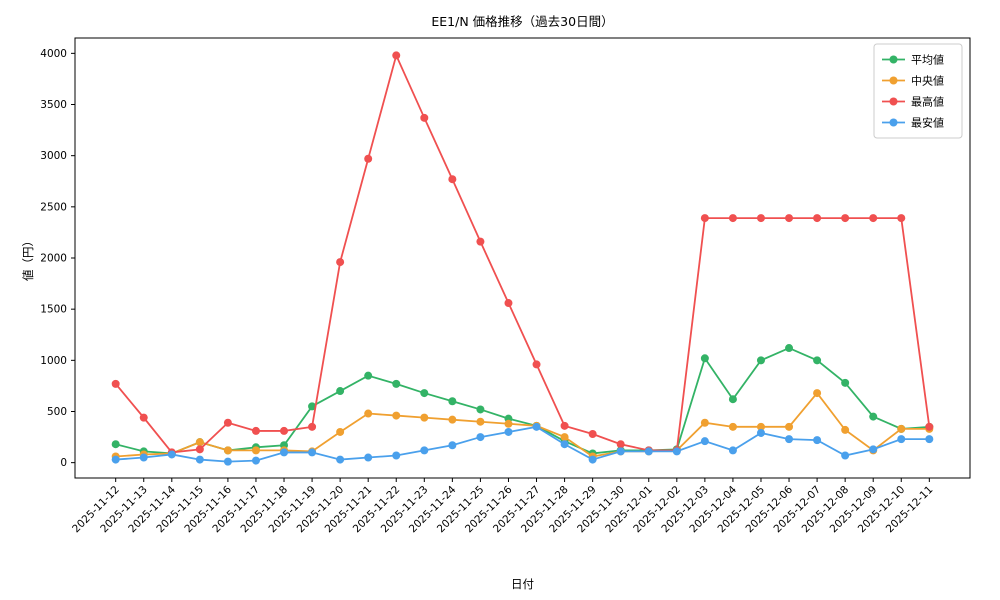 Image resolution: width=1000 pixels, height=600 pixels. Describe the element at coordinates (522, 584) in the screenshot. I see `x-axis-label: 日付` at that location.